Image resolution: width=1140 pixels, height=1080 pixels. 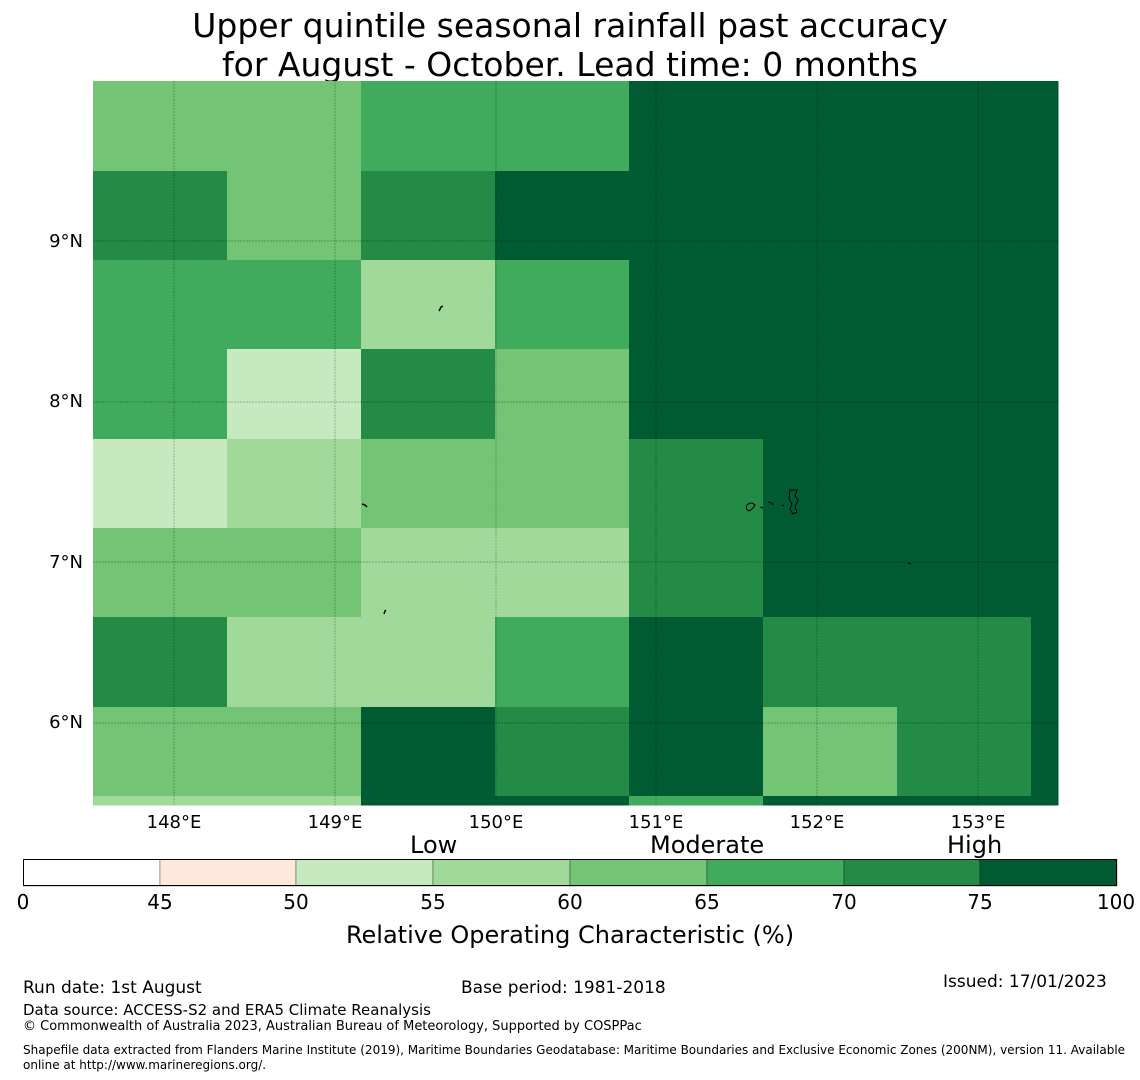 I want to click on lat-label-6n: 6°N, so click(x=66, y=722).